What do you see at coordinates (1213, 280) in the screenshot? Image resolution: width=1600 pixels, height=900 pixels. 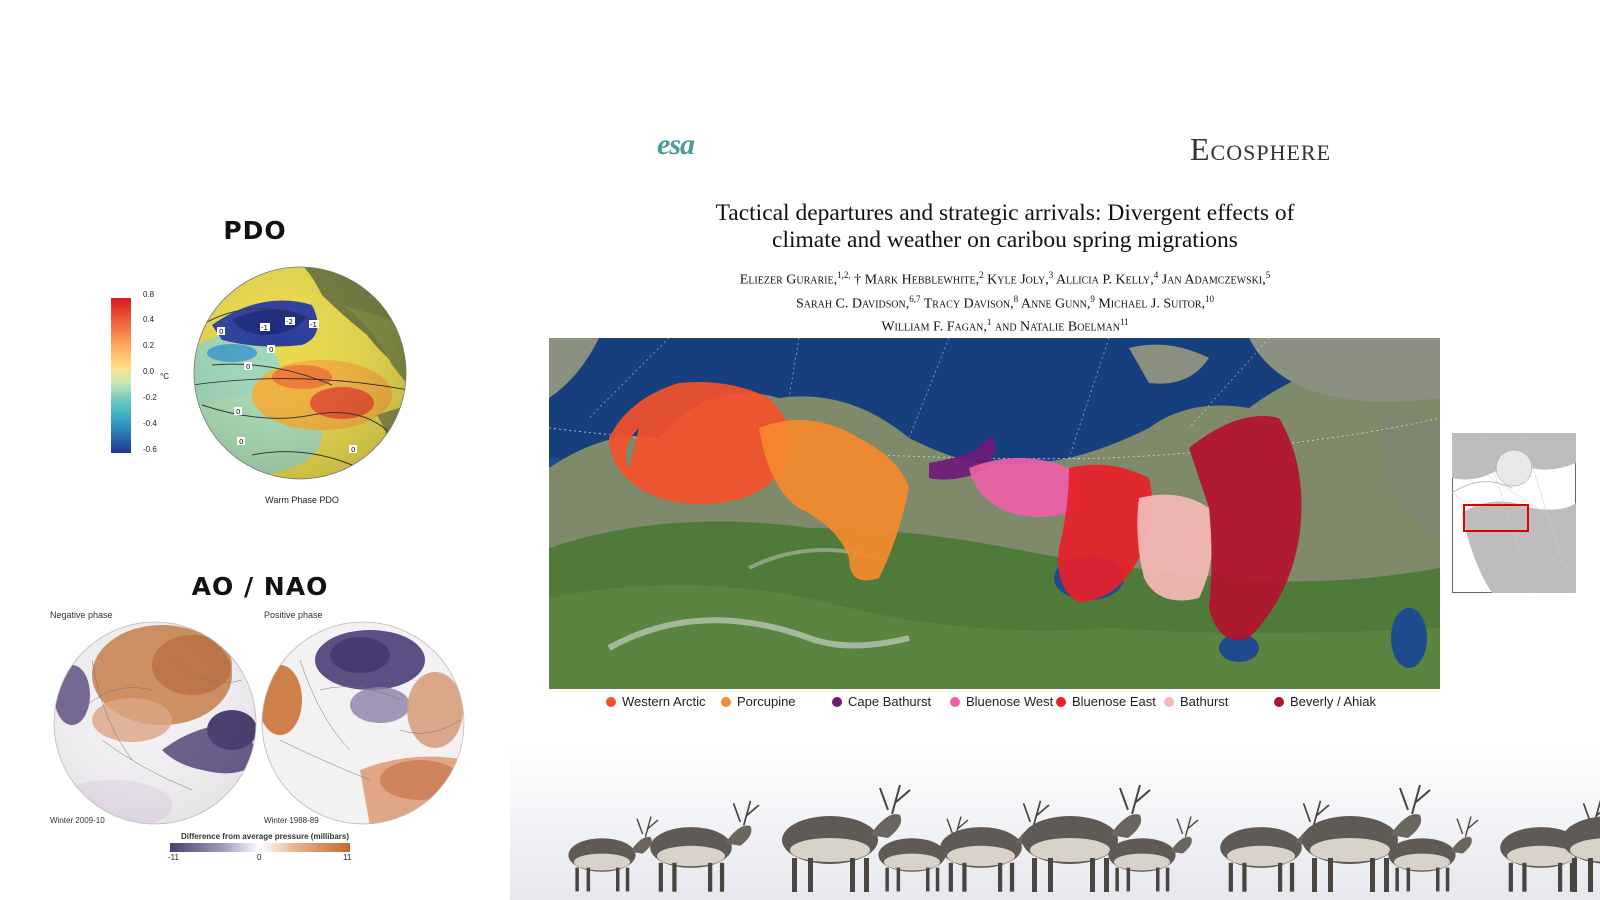 I see `author-name: Jan Adamczewski,` at bounding box center [1213, 280].